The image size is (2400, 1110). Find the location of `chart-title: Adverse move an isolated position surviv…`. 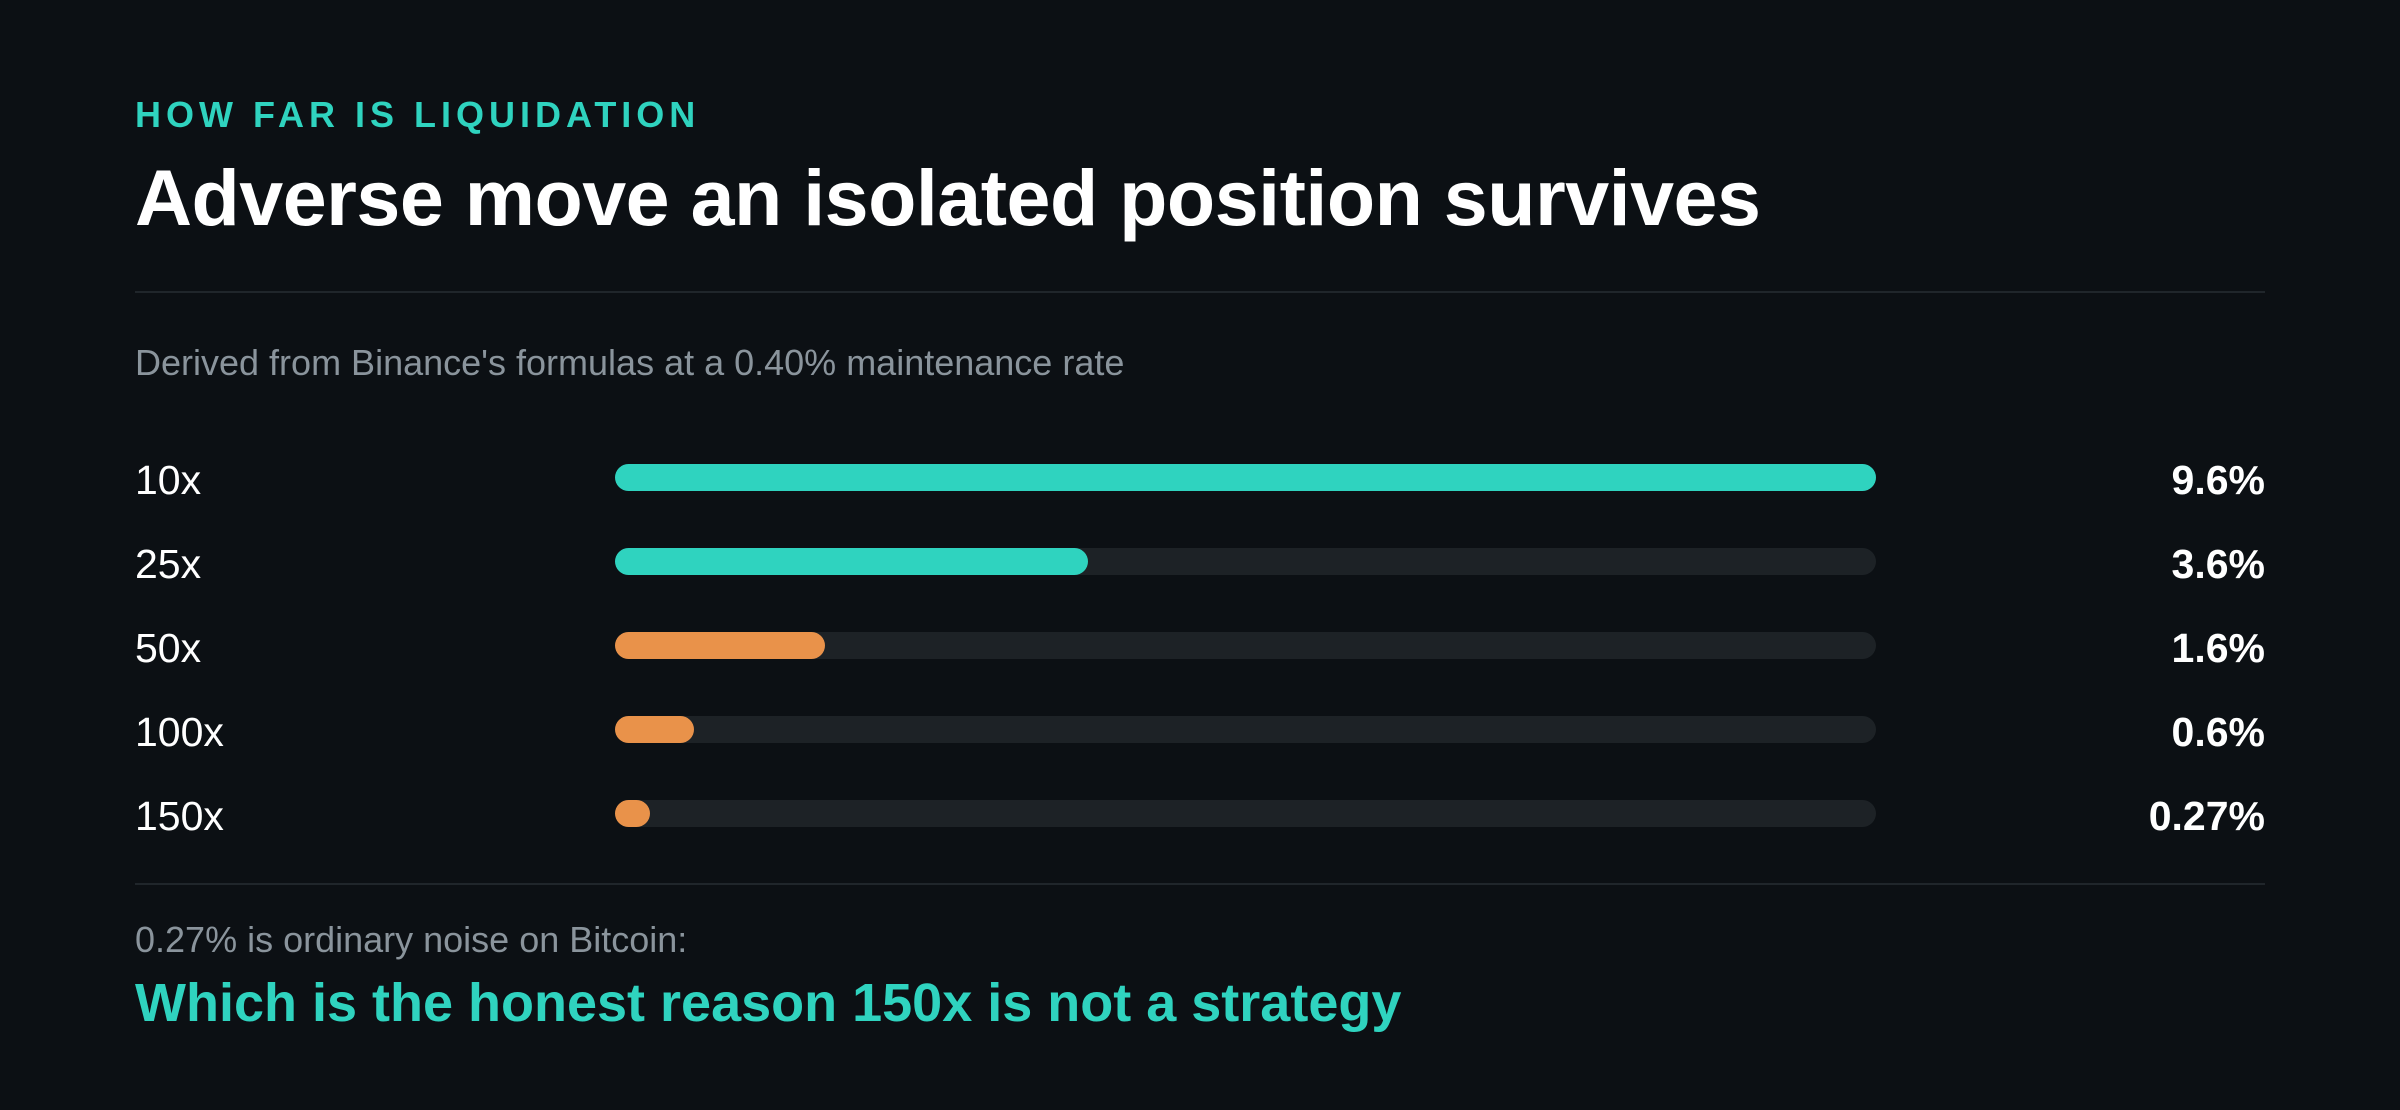

chart-title: Adverse move an isolated position surviv… is located at coordinates (948, 197).